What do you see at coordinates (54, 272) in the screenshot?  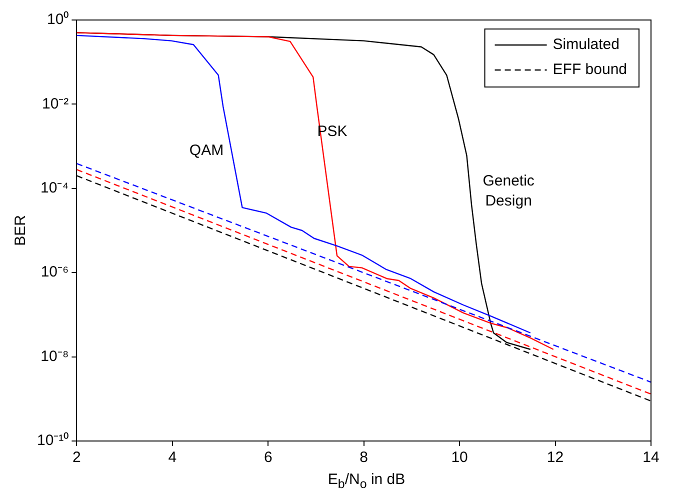 I see `y-tick-label: 10⁻⁶` at bounding box center [54, 272].